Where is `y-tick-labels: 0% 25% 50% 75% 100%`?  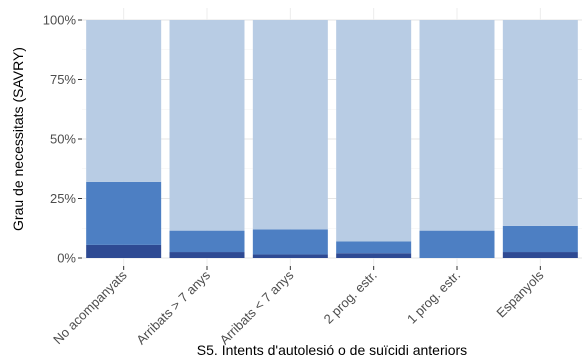 y-tick-labels: 0% 25% 50% 75% 100% is located at coordinates (62, 139).